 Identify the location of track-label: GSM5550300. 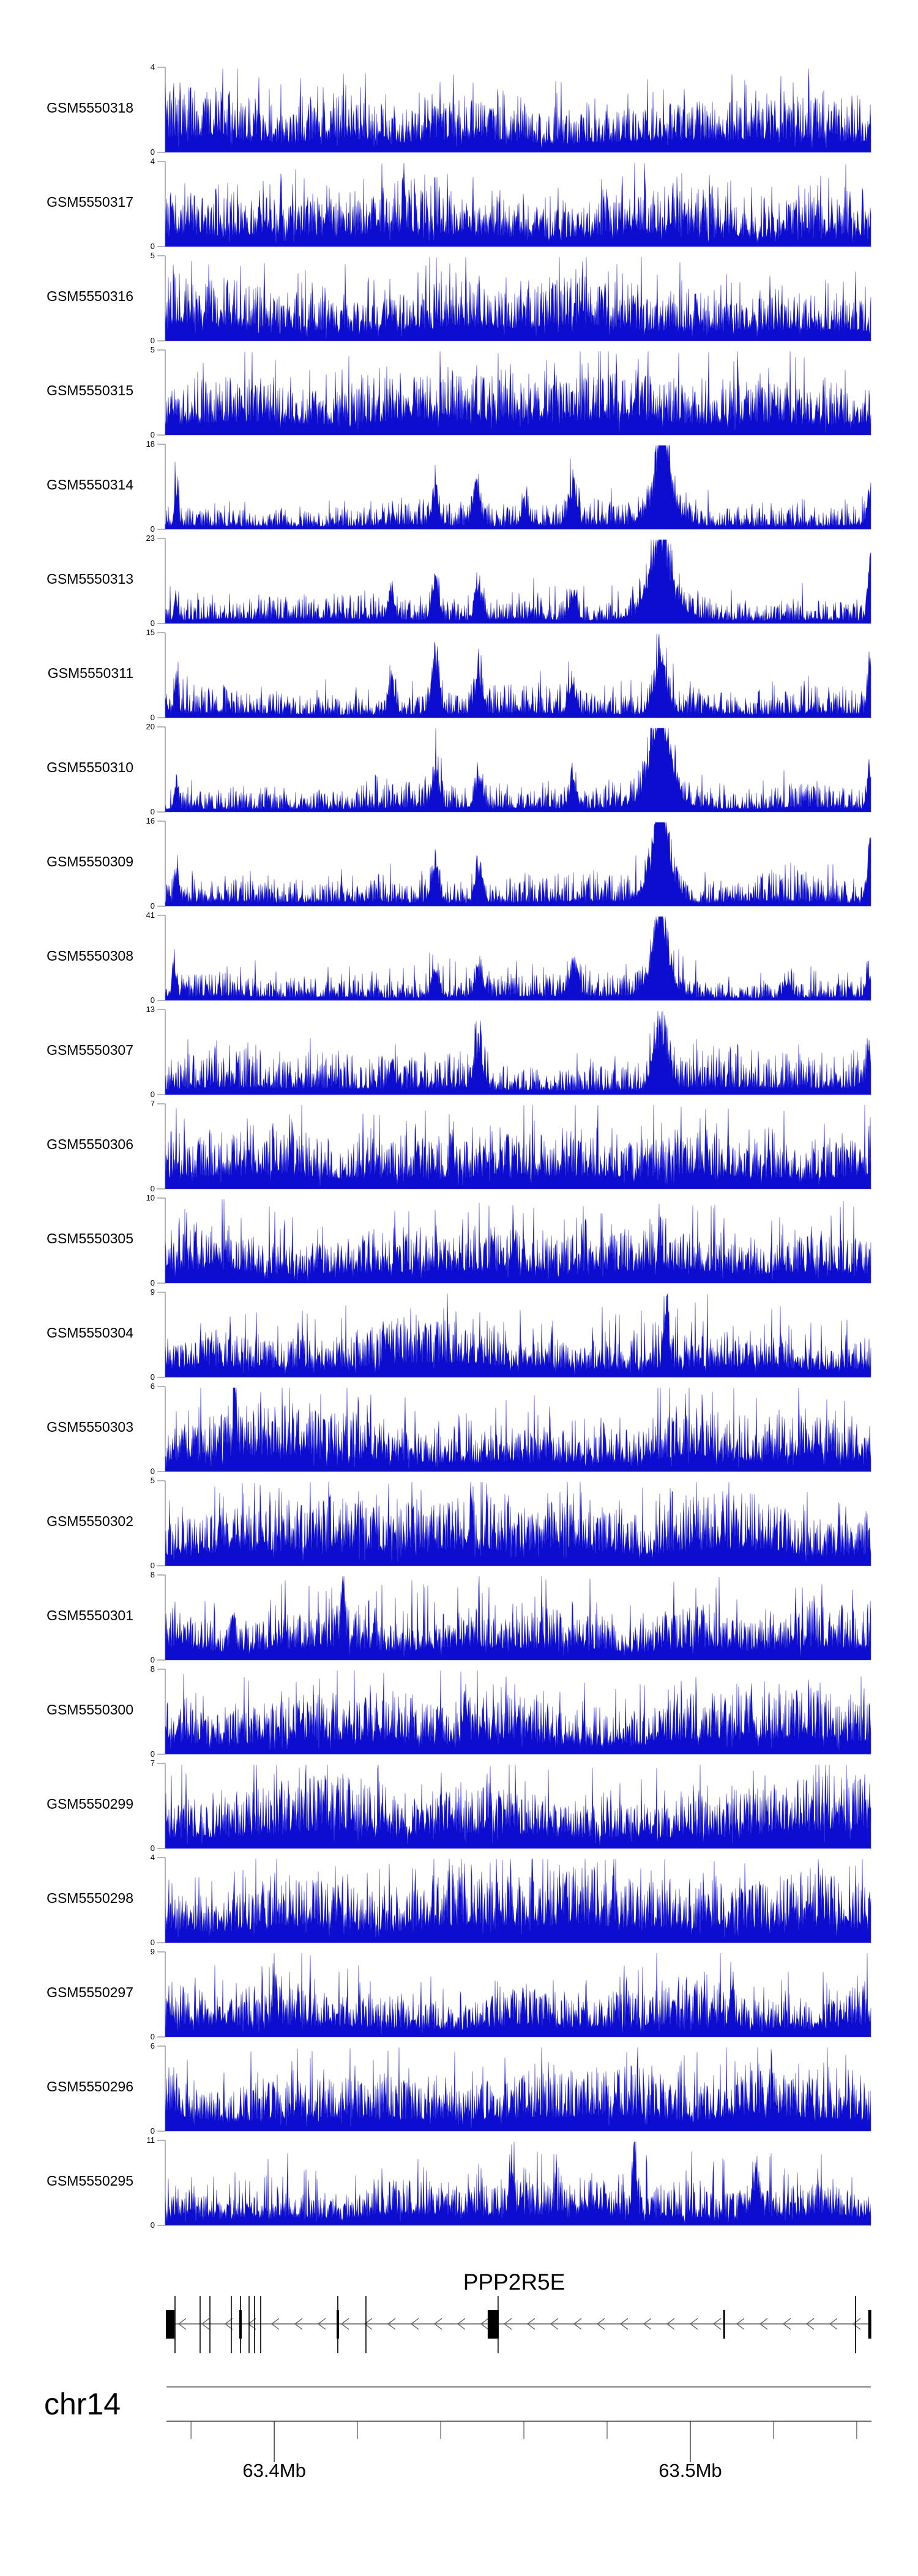
(90, 1710).